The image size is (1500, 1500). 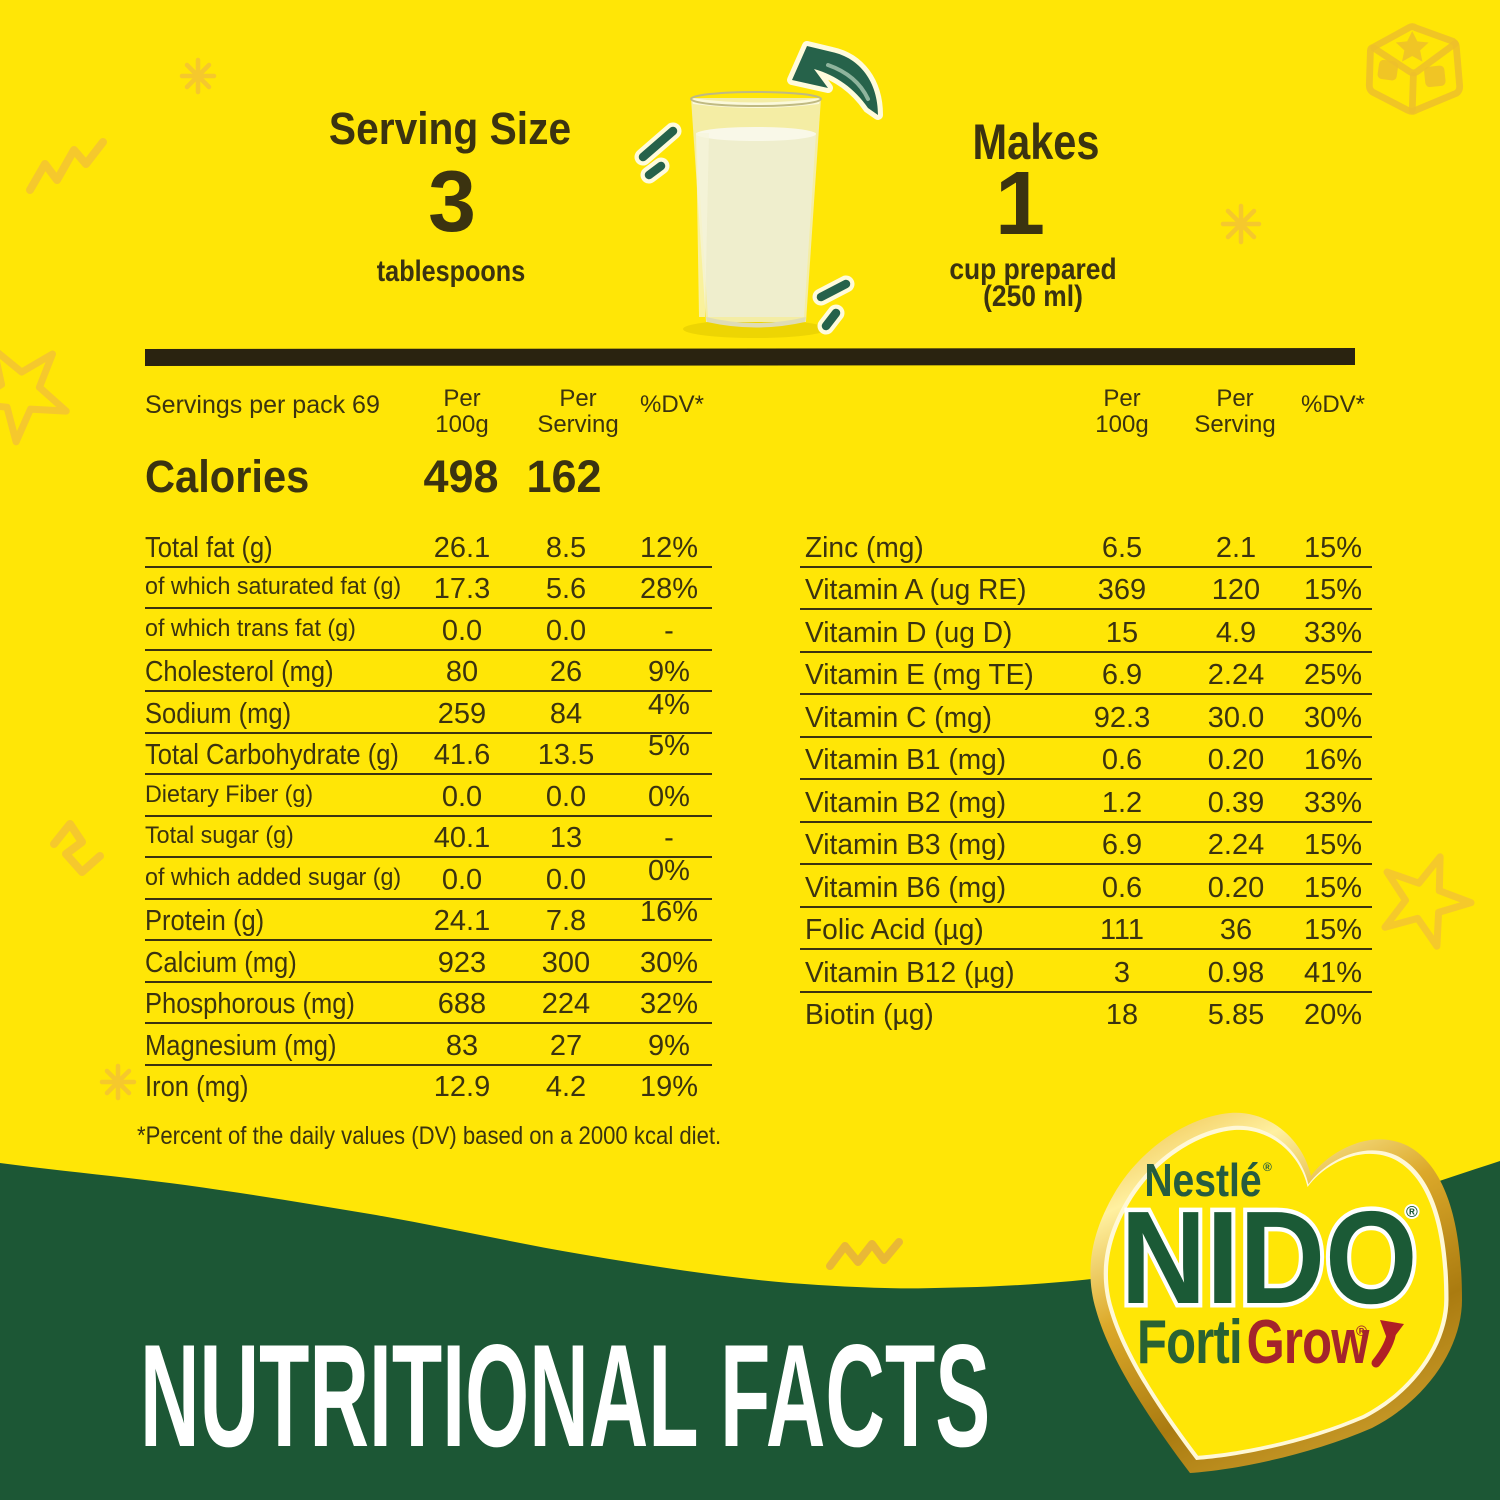 I want to click on svg-text: NIDO, so click(x=1269, y=1257).